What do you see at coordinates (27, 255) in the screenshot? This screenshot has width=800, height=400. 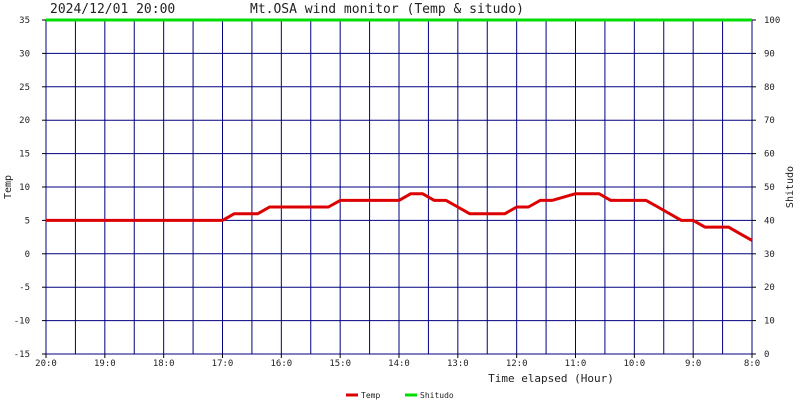 I see `y-tick-label-left: 0` at bounding box center [27, 255].